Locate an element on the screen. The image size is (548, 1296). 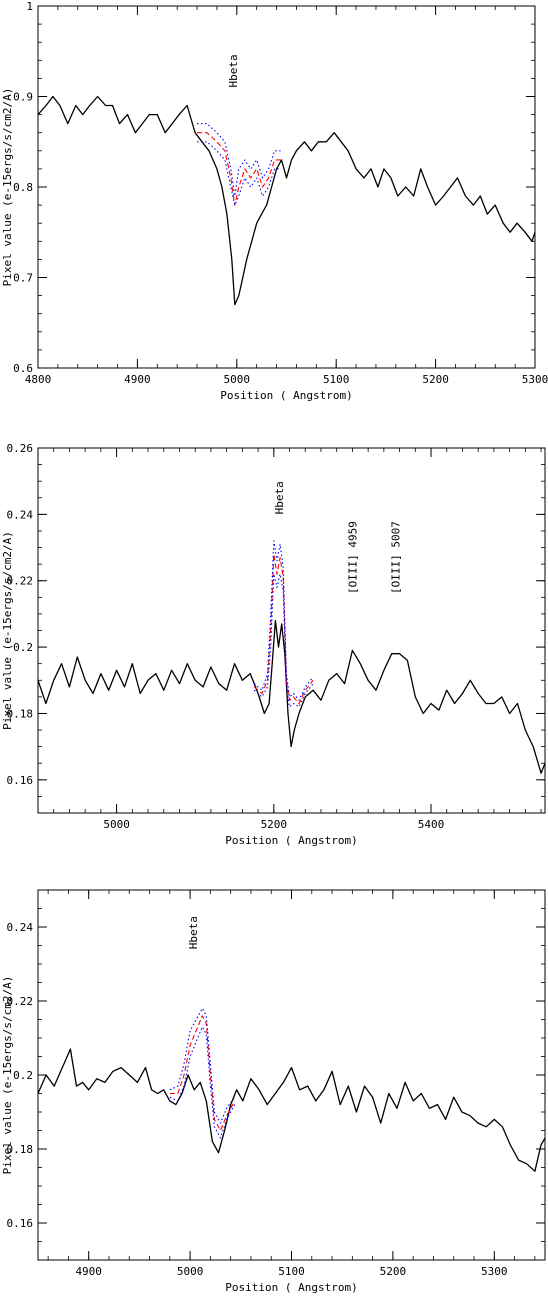
y-tick-label: 1 is located at coordinates (29, 6).